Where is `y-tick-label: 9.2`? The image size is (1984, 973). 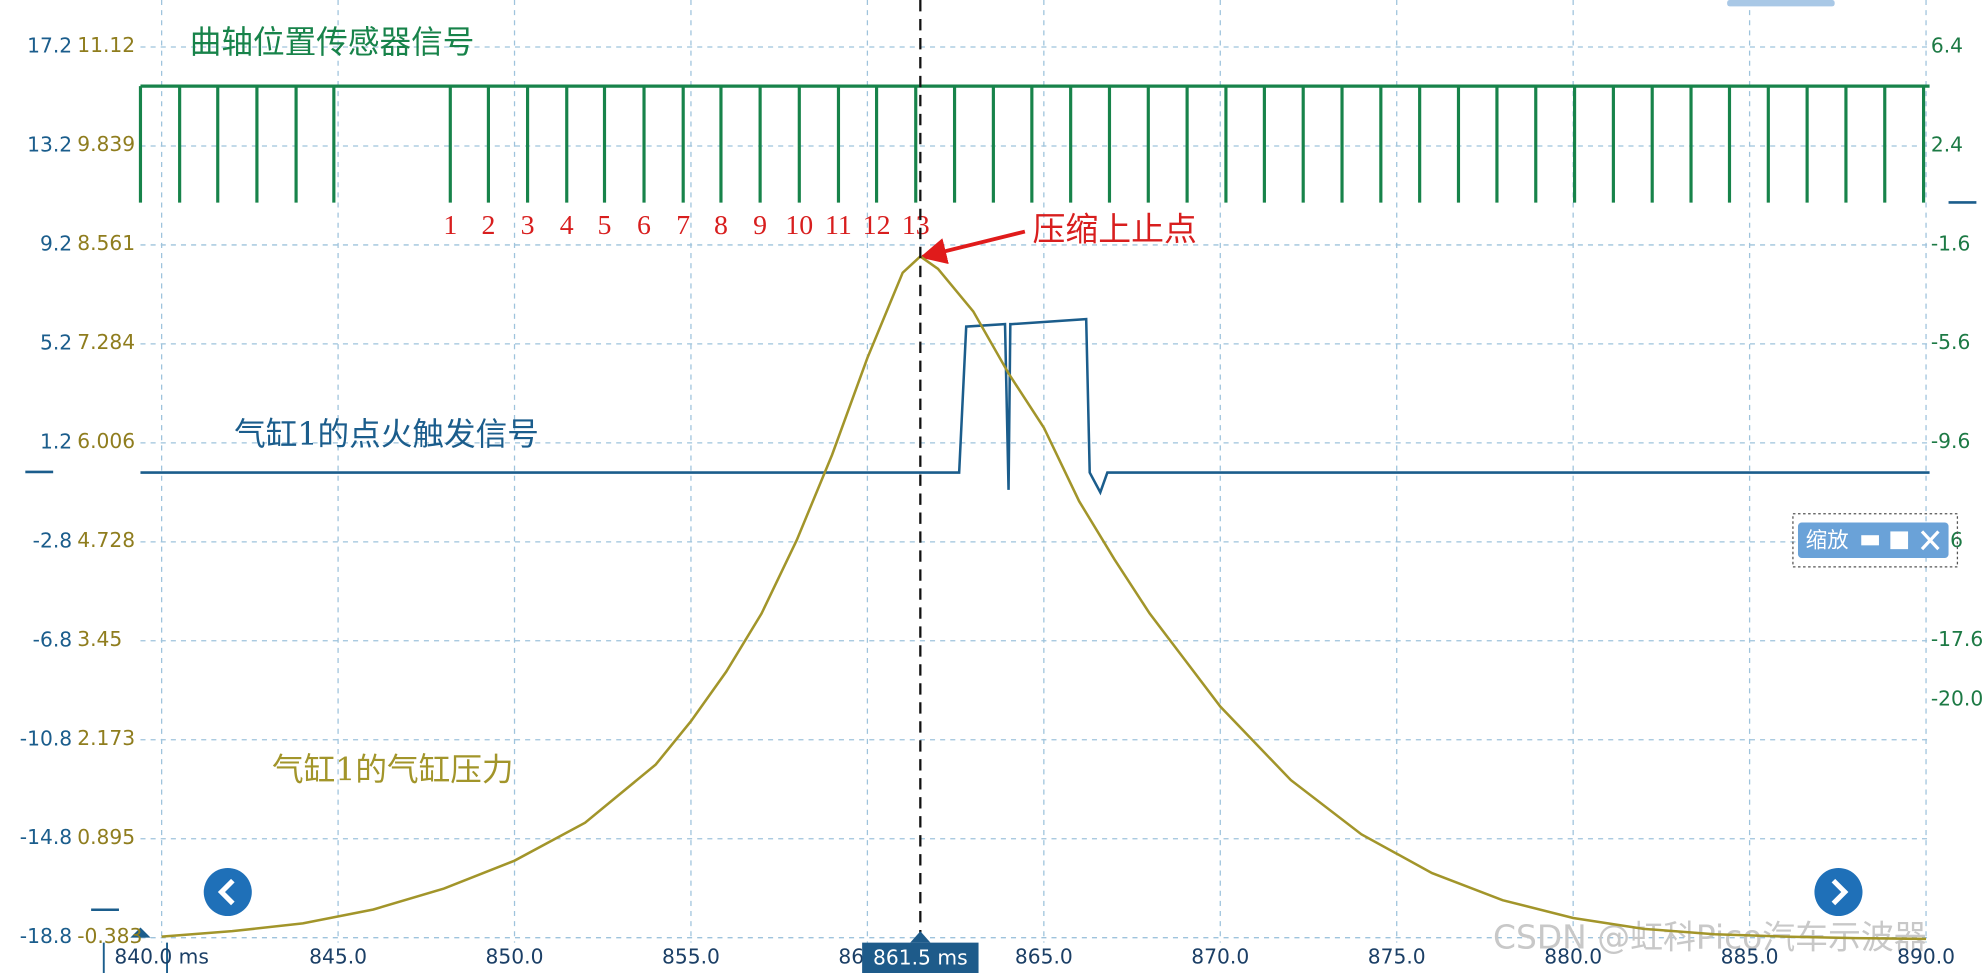 y-tick-label: 9.2 is located at coordinates (56, 243).